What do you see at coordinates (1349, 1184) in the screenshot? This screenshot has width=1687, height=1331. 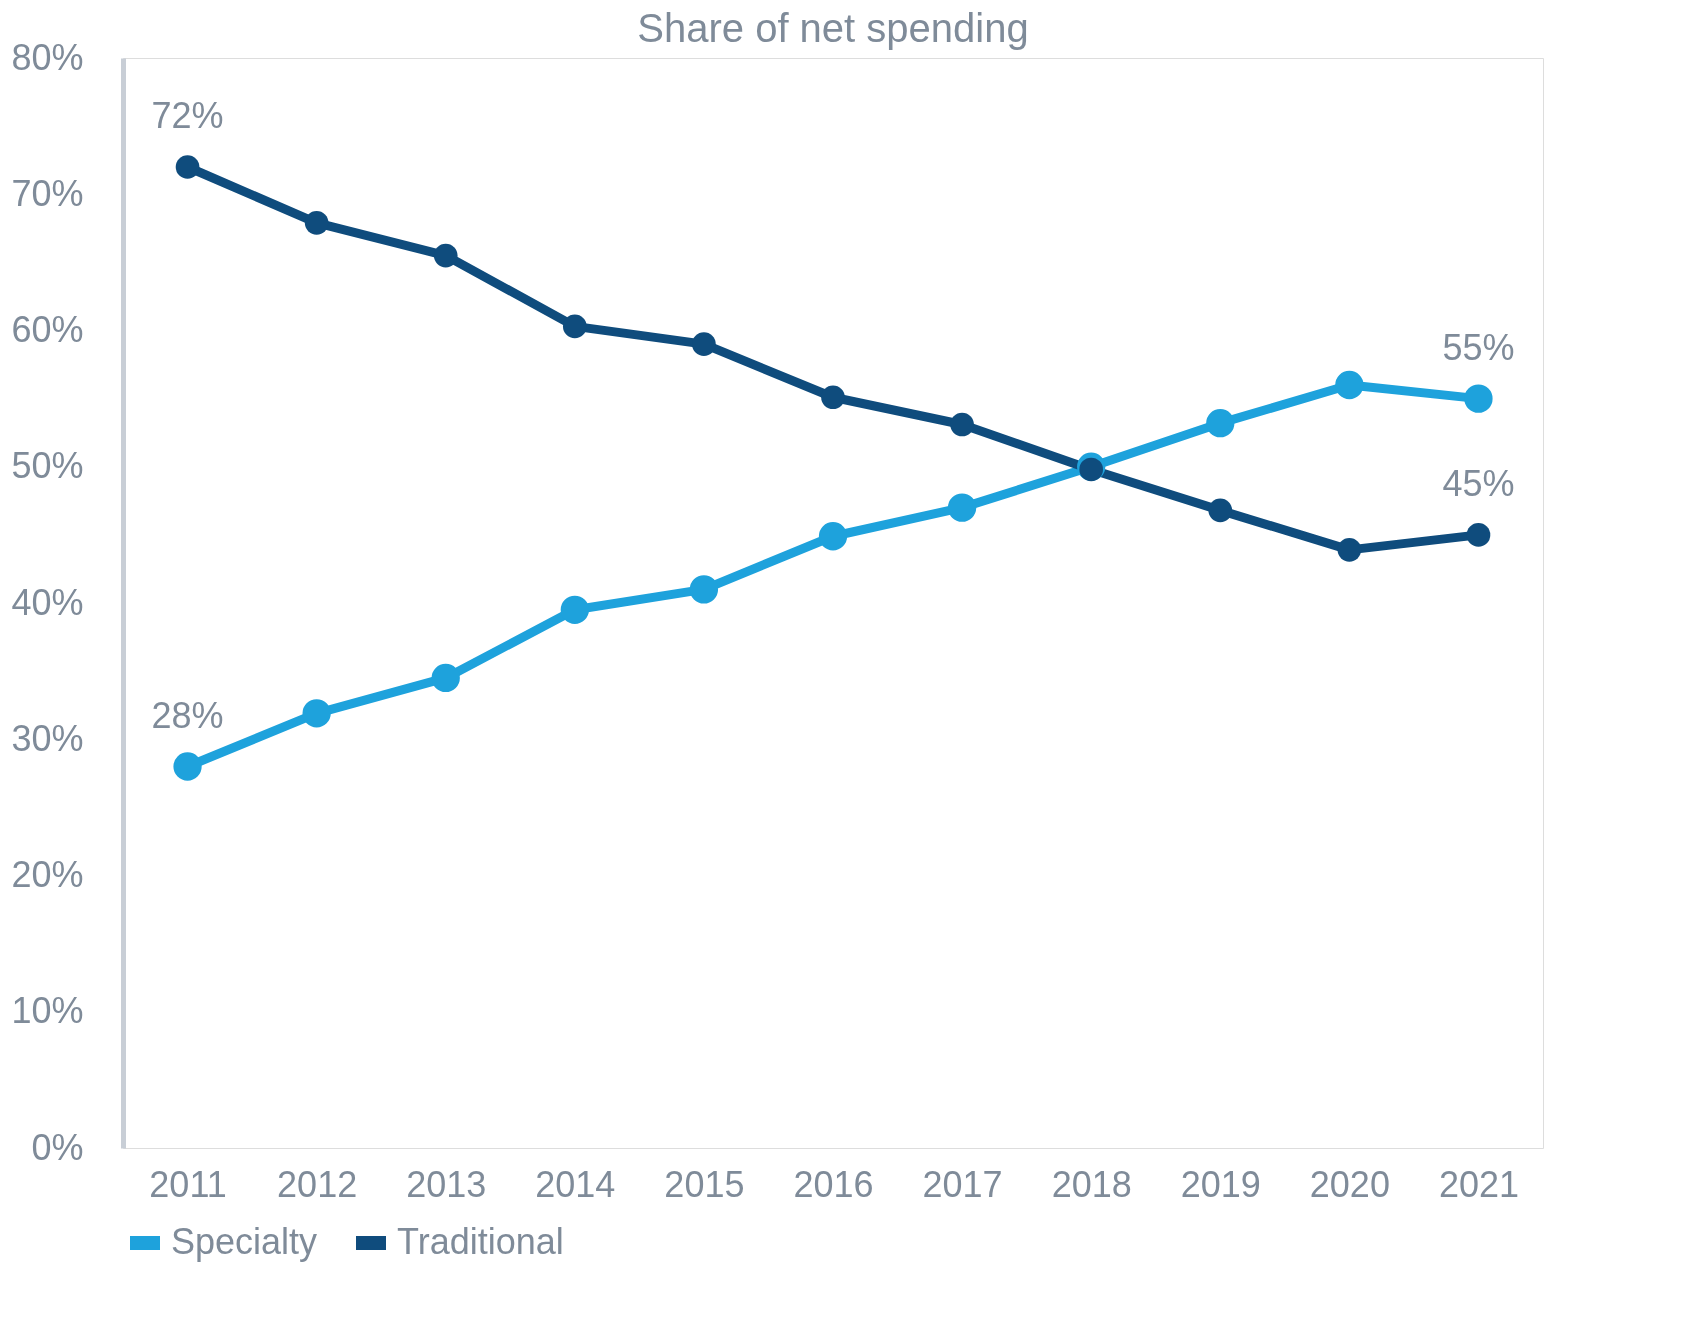 I see `x-tick-label: 2020` at bounding box center [1349, 1184].